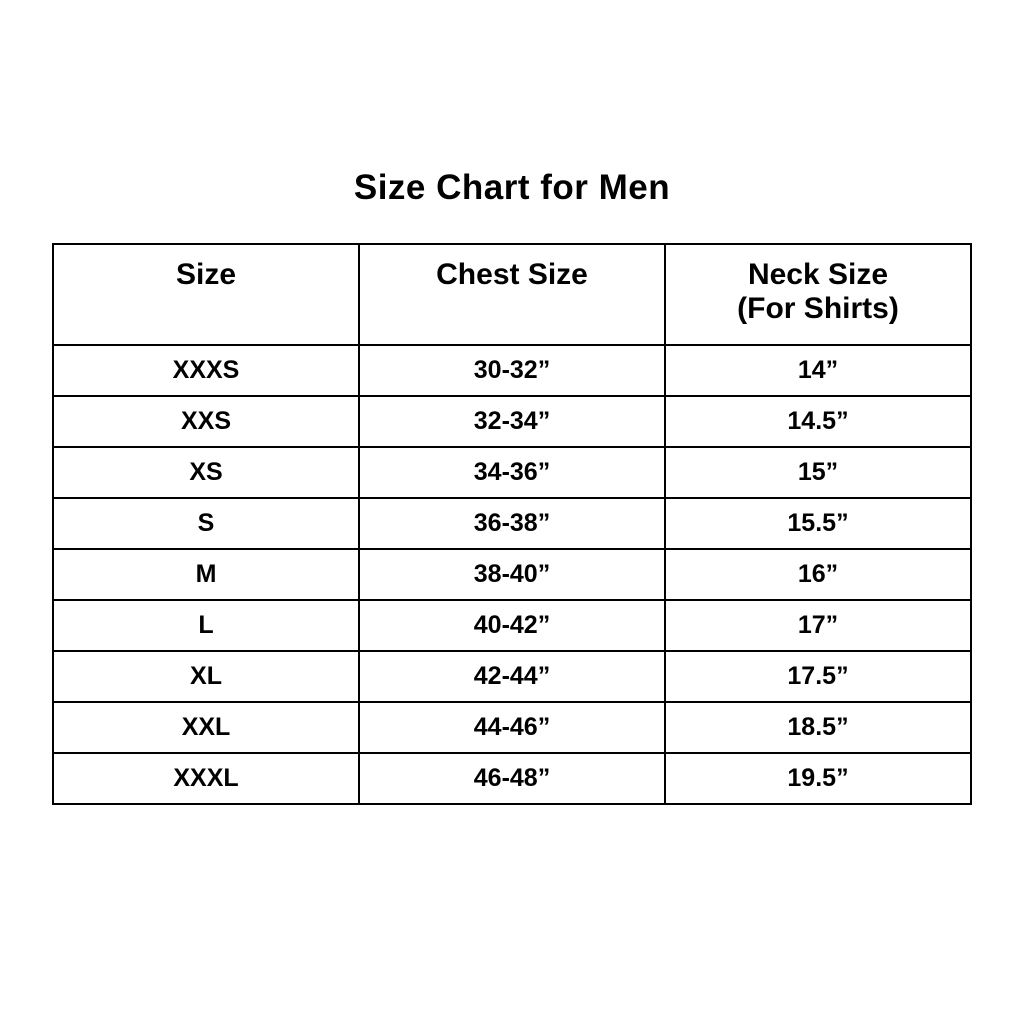 This screenshot has height=1024, width=1024. What do you see at coordinates (818, 625) in the screenshot?
I see `cell-neck: 17”` at bounding box center [818, 625].